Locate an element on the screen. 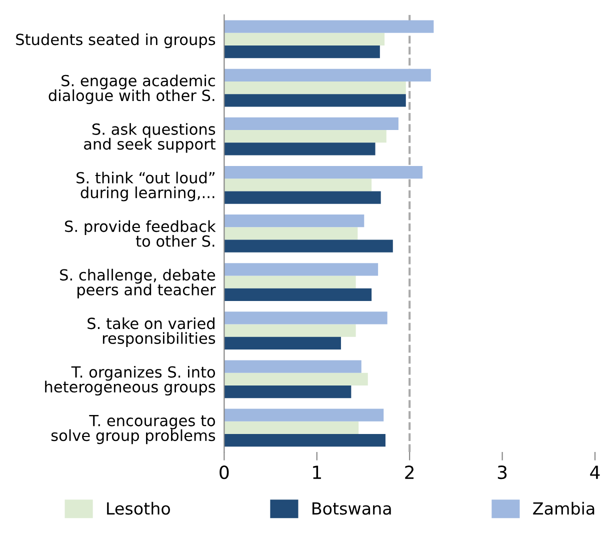 This screenshot has width=601, height=533. x-tick-label: 1 is located at coordinates (317, 472).